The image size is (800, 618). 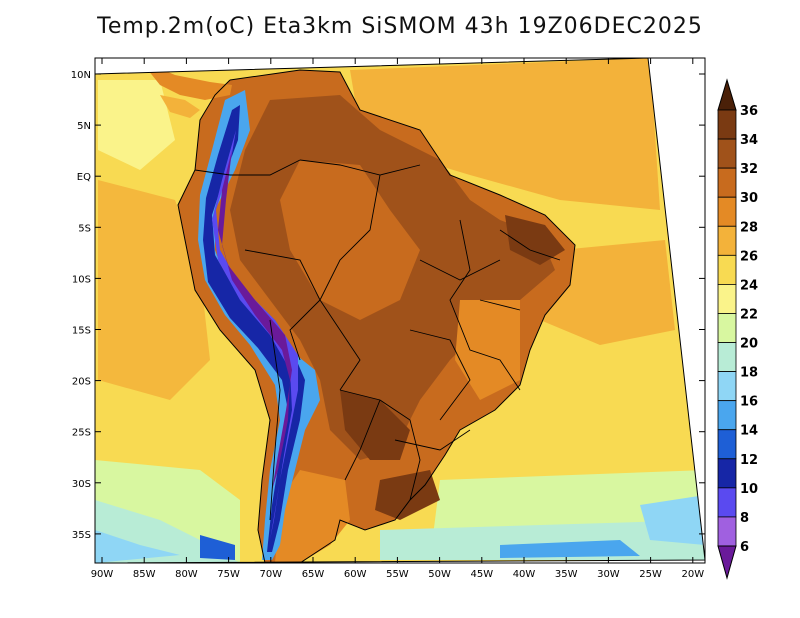 What do you see at coordinates (744, 518) in the screenshot?
I see `colorbar-label: 8` at bounding box center [744, 518].